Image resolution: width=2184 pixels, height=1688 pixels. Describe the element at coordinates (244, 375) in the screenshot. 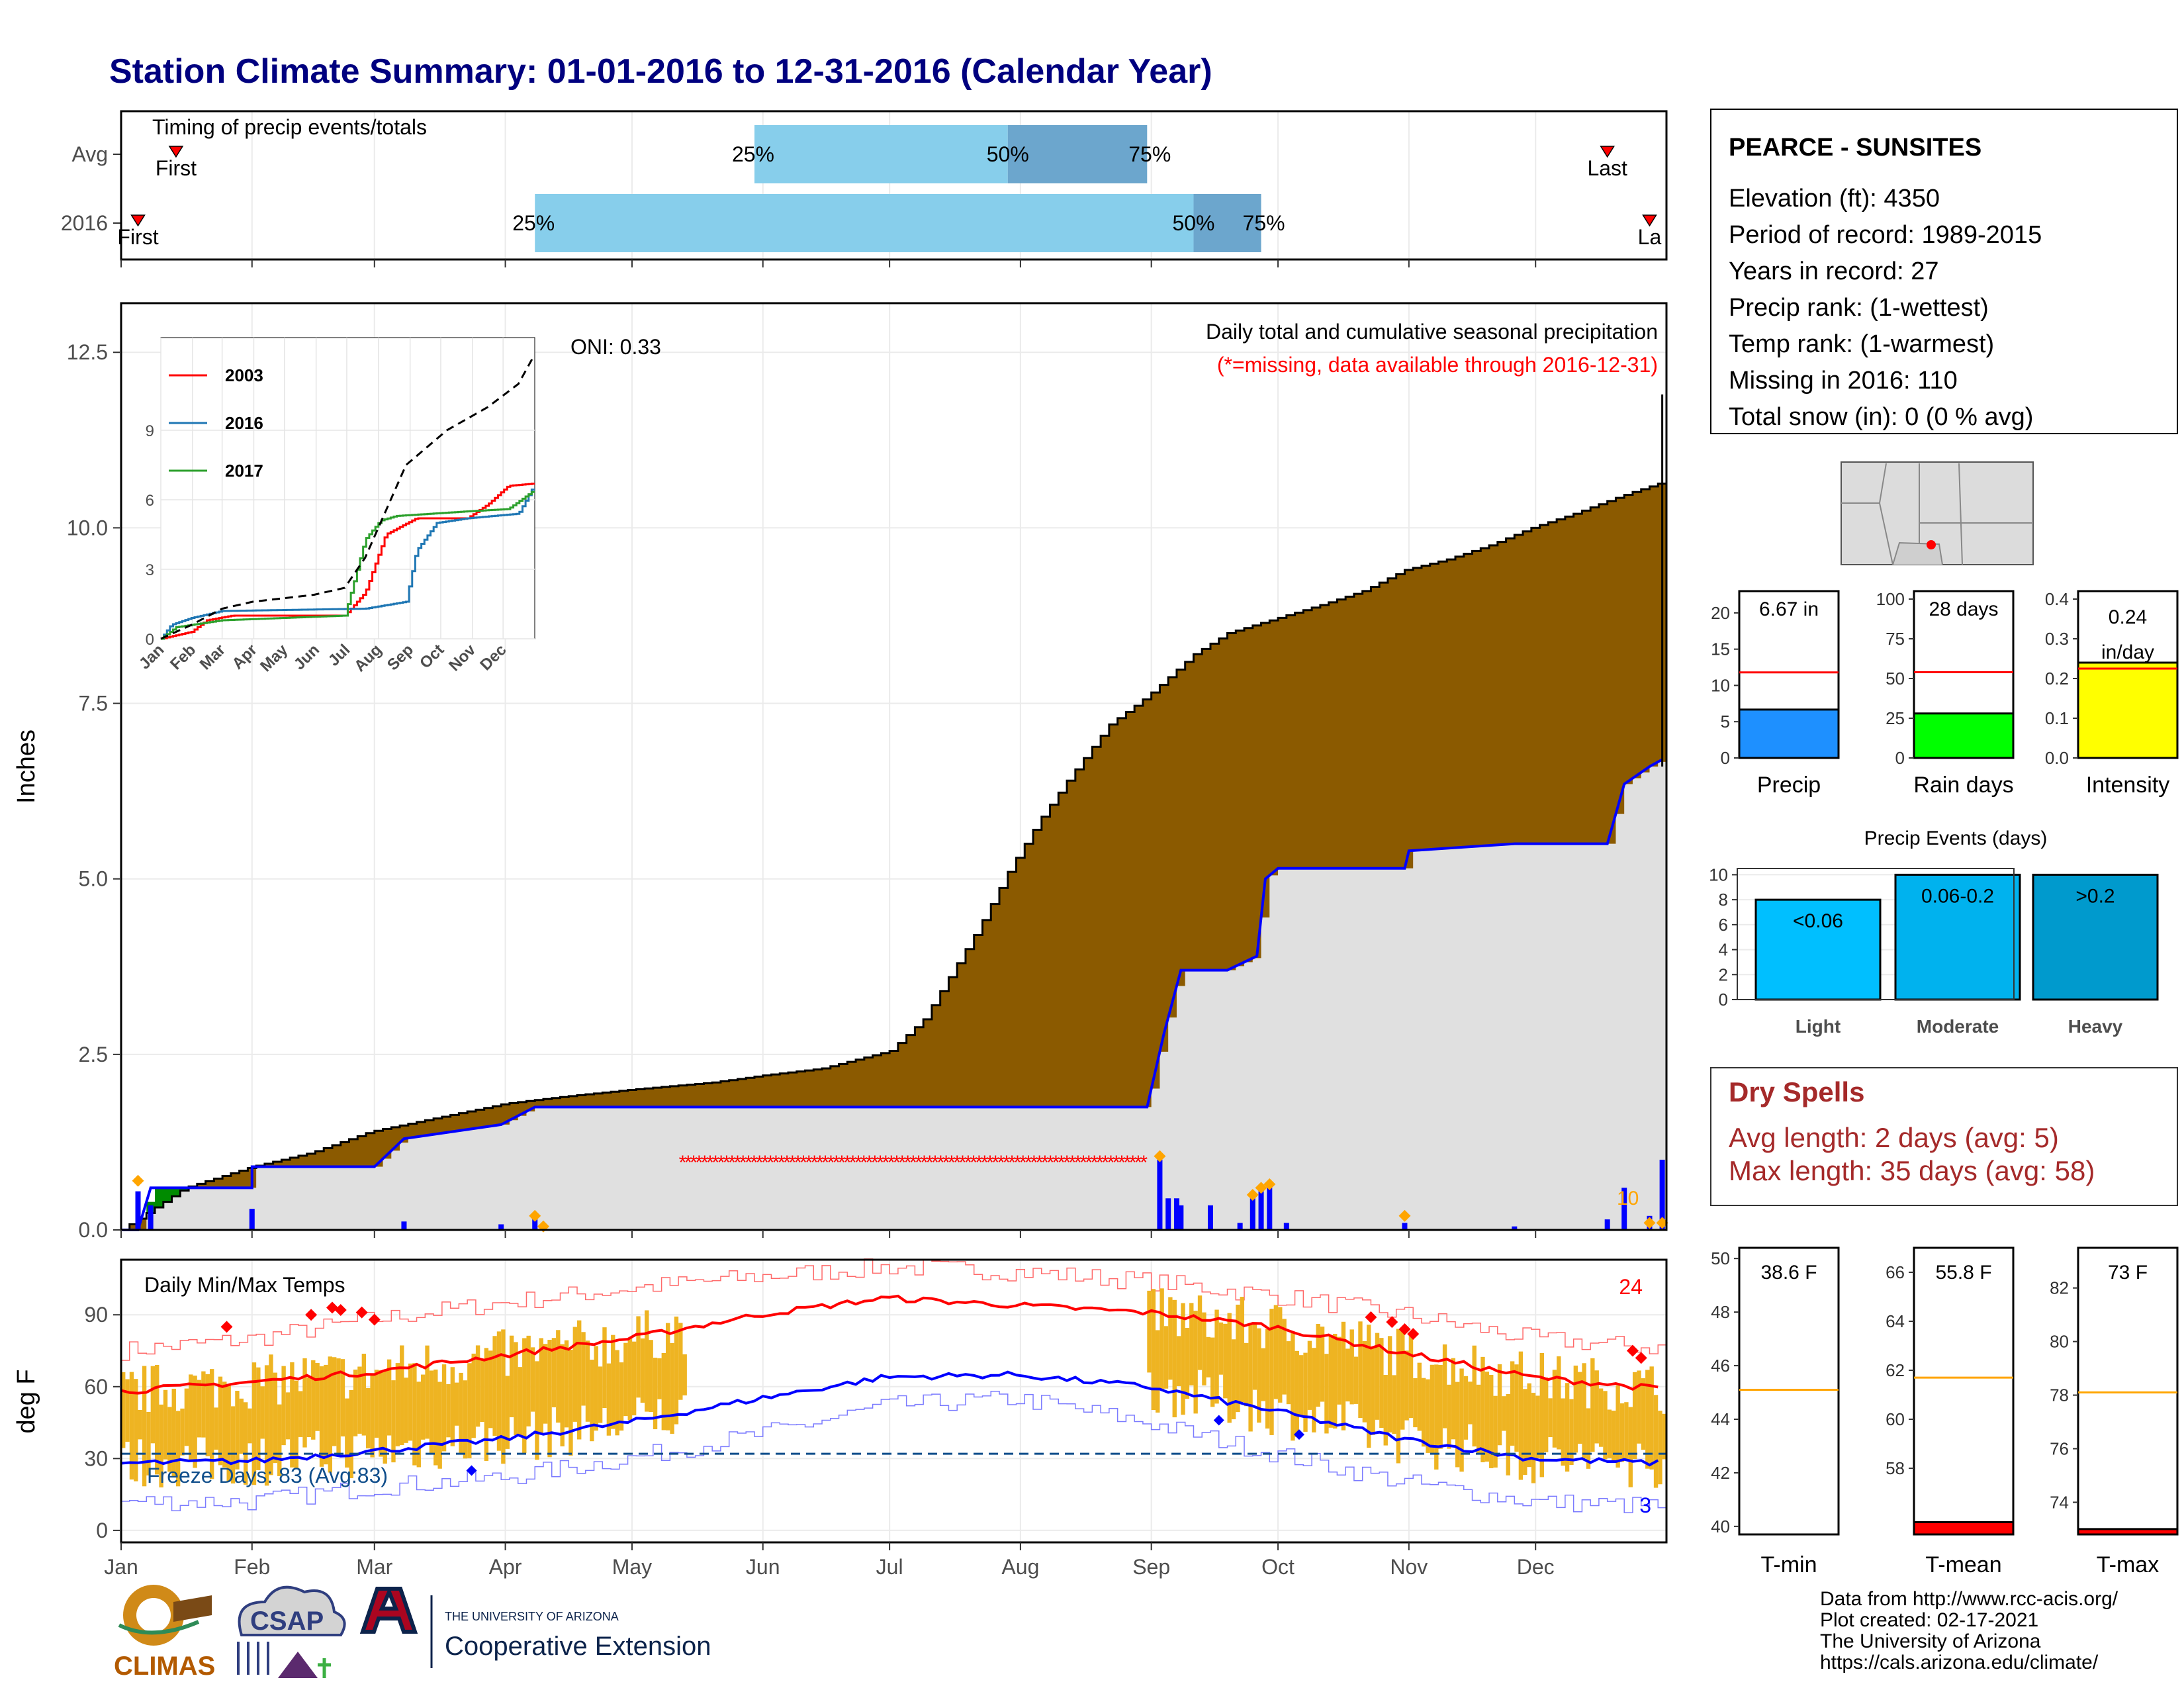

I see `legend-entry: 2003` at that location.